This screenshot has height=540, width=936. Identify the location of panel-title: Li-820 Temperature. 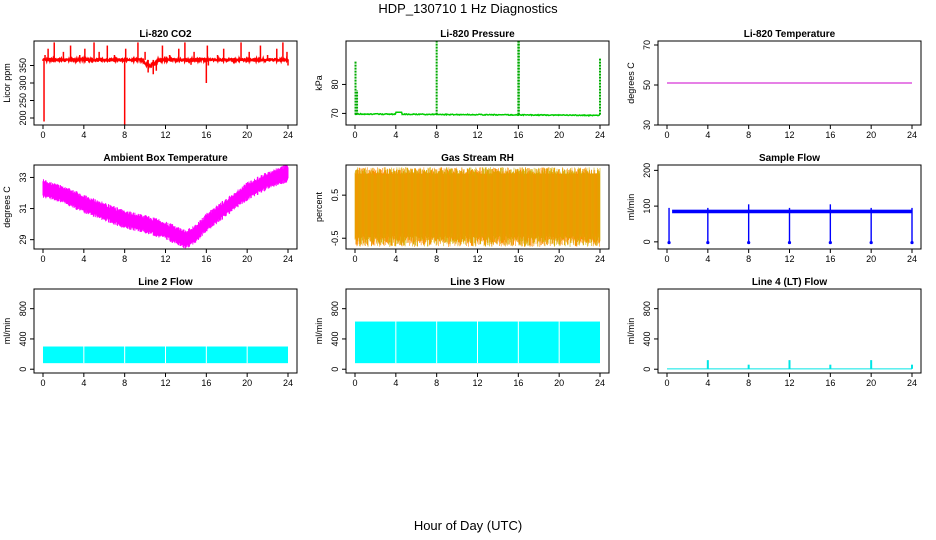
(790, 34).